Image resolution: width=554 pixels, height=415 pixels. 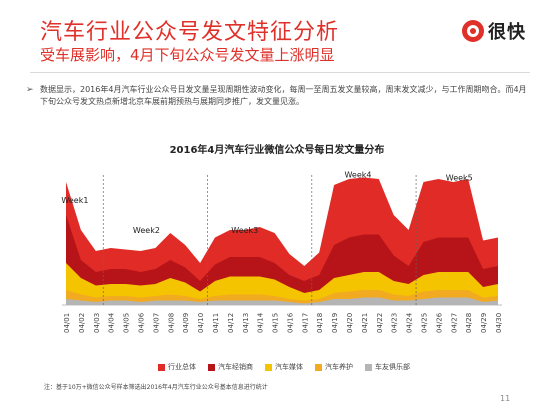 What do you see at coordinates (186, 323) in the screenshot?
I see `x-tick-label: 04/09` at bounding box center [186, 323].